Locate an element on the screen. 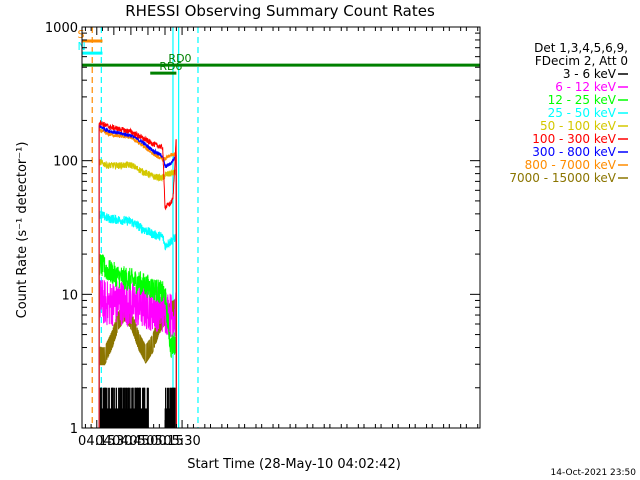  legend-entry-label: 100 - 300 keV is located at coordinates (574, 139).